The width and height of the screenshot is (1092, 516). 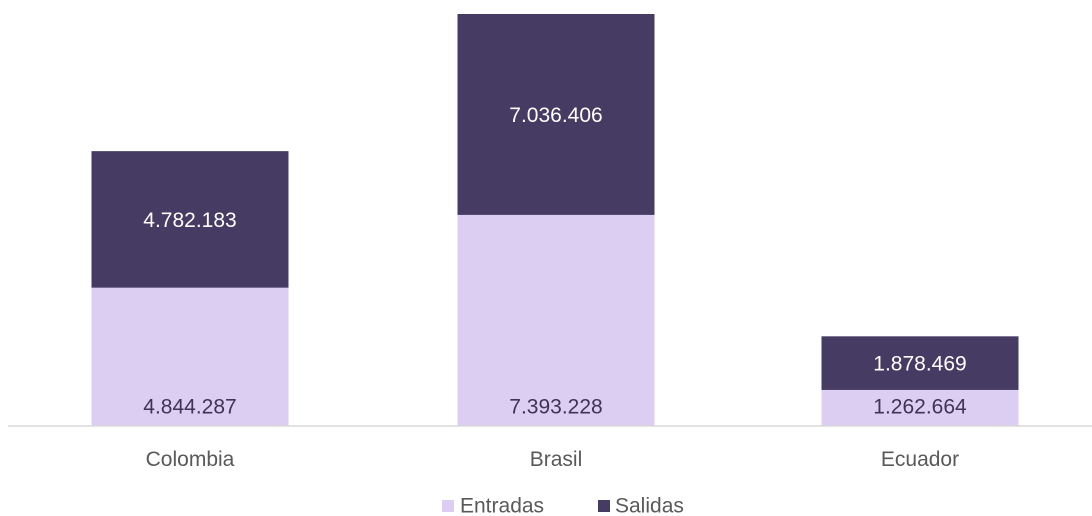 I want to click on bar-salidas-ecuador, so click(x=920, y=363).